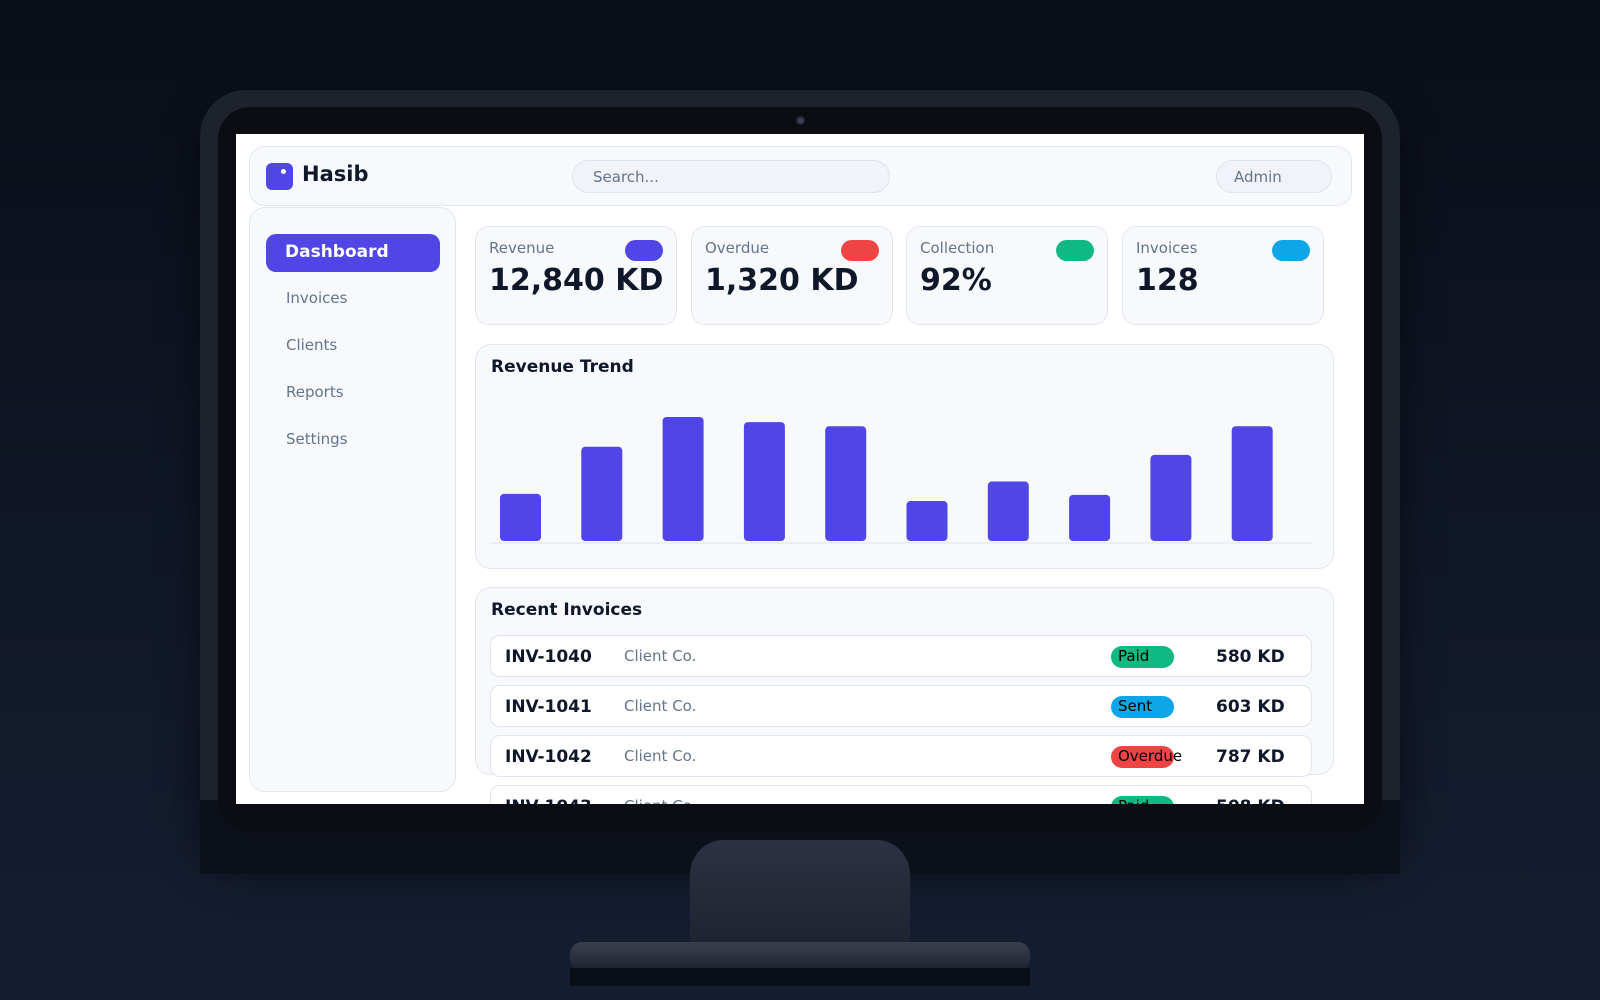  What do you see at coordinates (1250, 707) in the screenshot?
I see `invoice-amount: 603 KD` at bounding box center [1250, 707].